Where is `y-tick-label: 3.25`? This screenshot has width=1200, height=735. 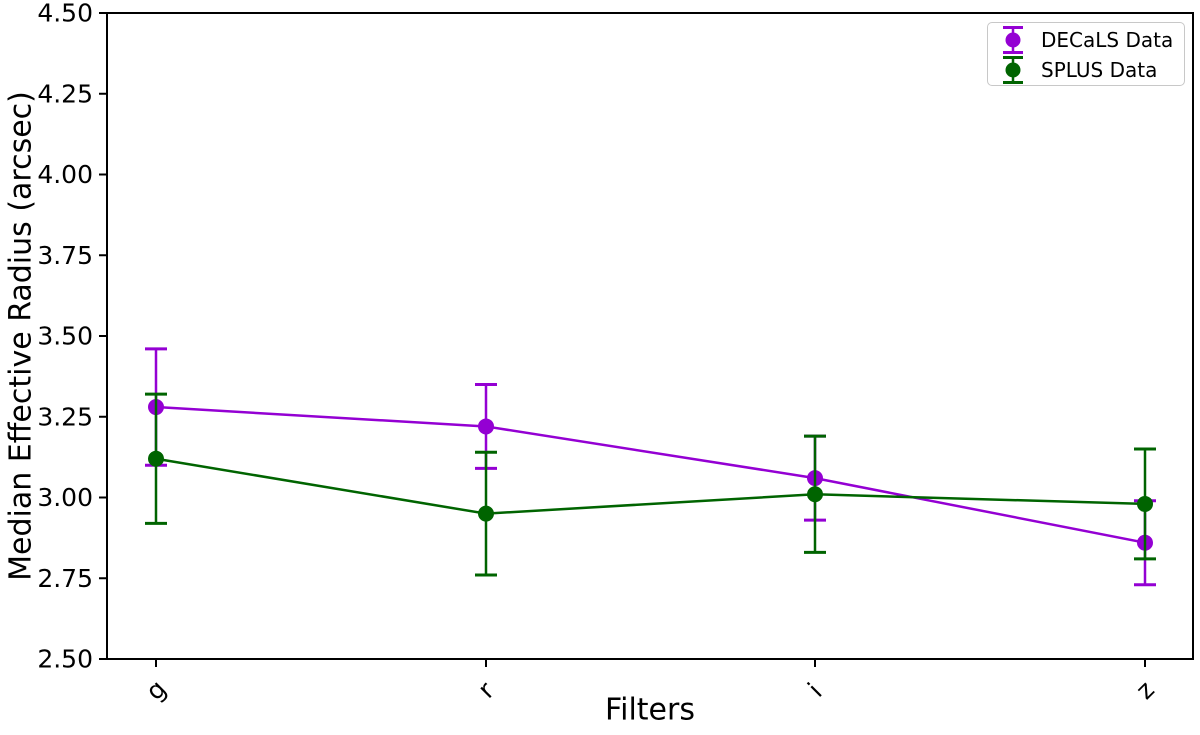 y-tick-label: 3.25 is located at coordinates (65, 416).